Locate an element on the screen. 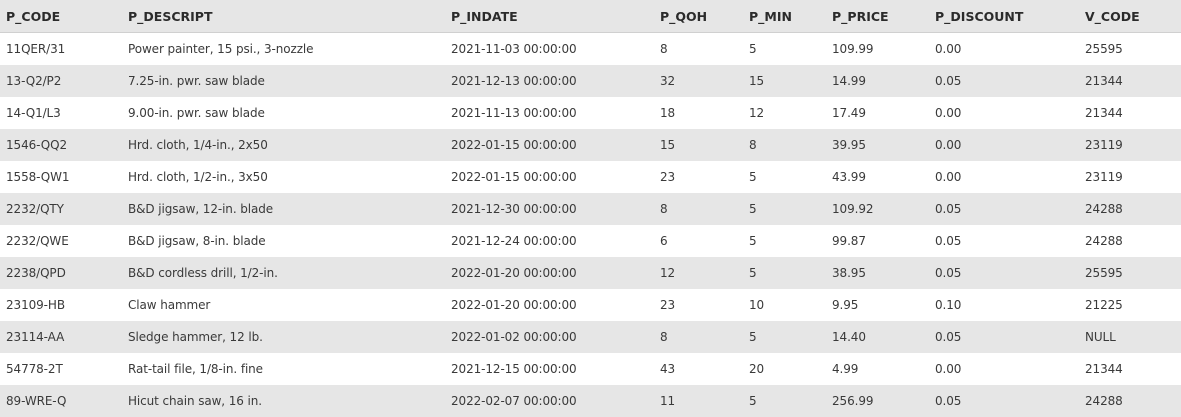  table-cell: 32 is located at coordinates (668, 81).